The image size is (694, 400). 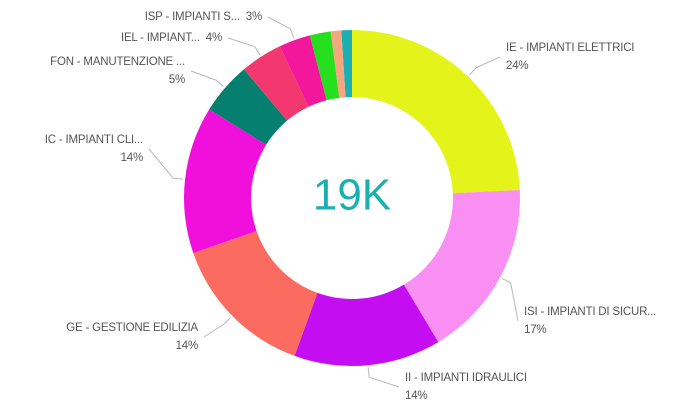 I want to click on category-label: GE - GESTIONE EDILIZIA, so click(x=132, y=328).